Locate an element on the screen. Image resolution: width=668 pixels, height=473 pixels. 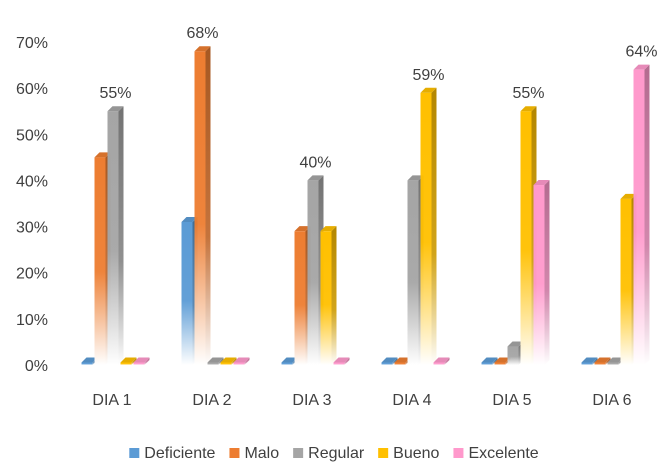
data-label: 40% is located at coordinates (315, 162).